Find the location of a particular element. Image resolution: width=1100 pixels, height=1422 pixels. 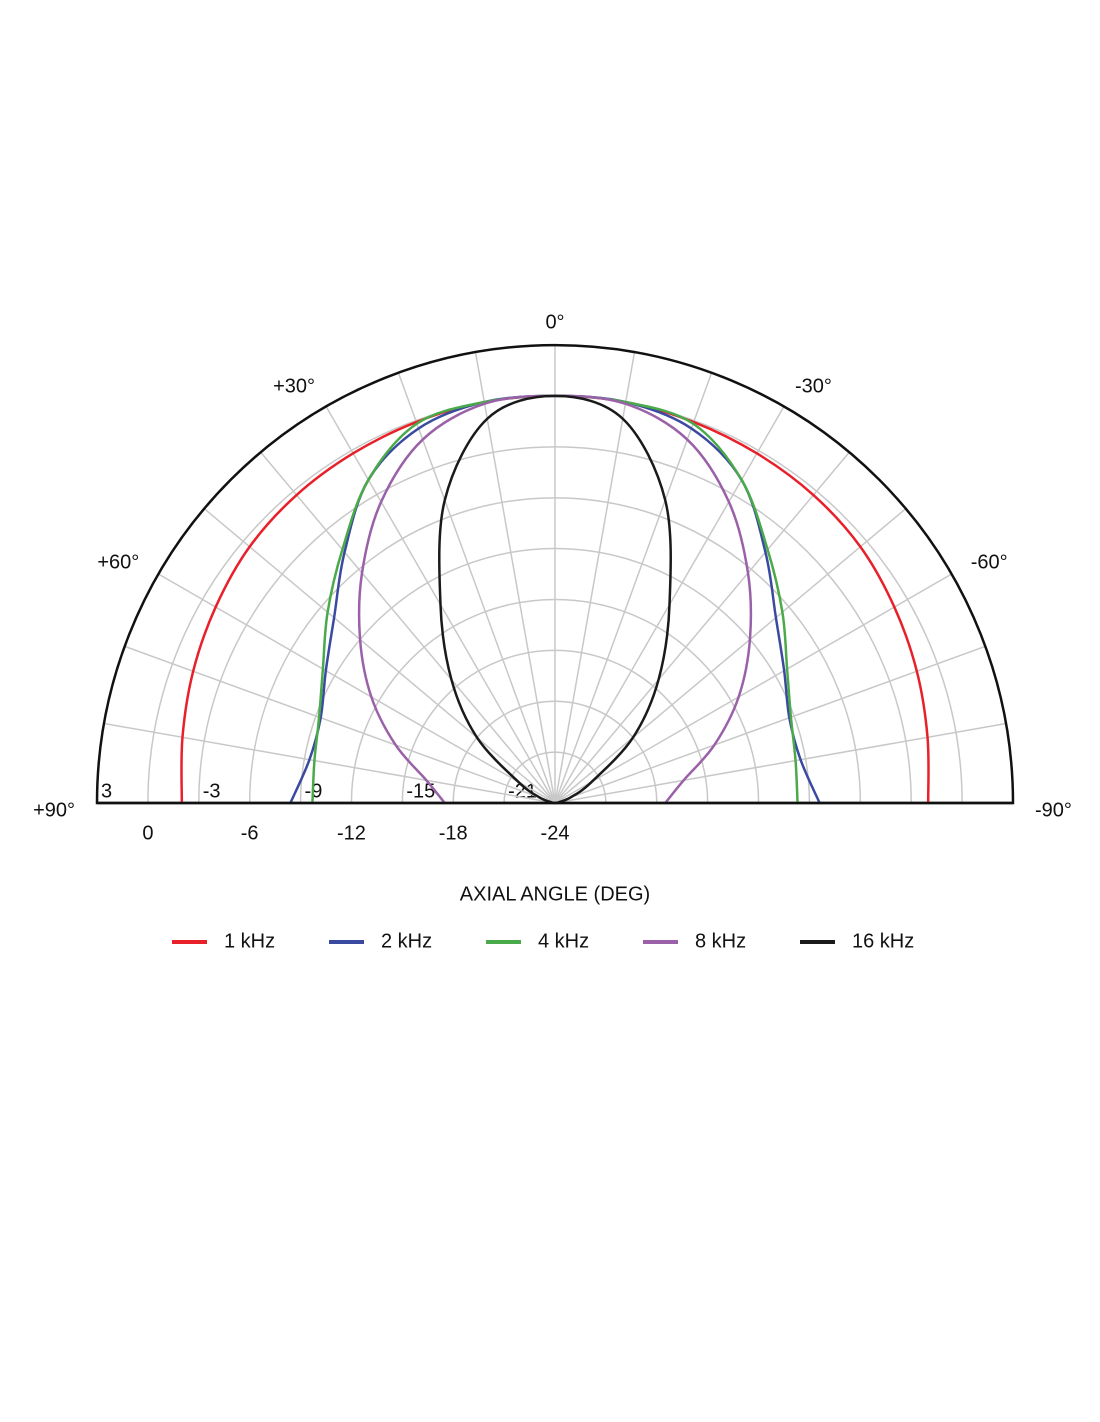

theta-tick-label: +60° is located at coordinates (118, 562).